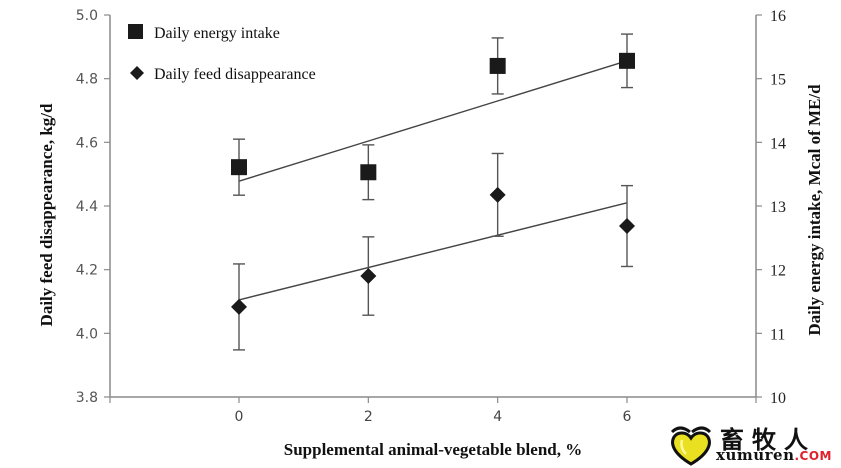 The image size is (841, 468). Describe the element at coordinates (778, 398) in the screenshot. I see `y-right-tick-label: 10` at that location.